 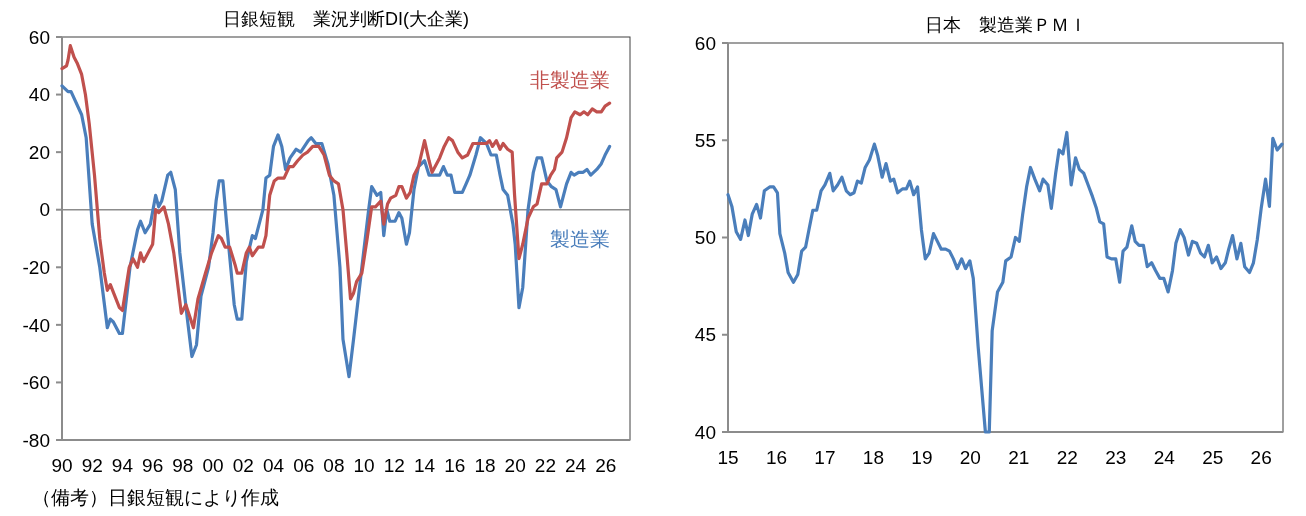 What do you see at coordinates (44, 210) in the screenshot?
I see `y-tick-label: 0` at bounding box center [44, 210].